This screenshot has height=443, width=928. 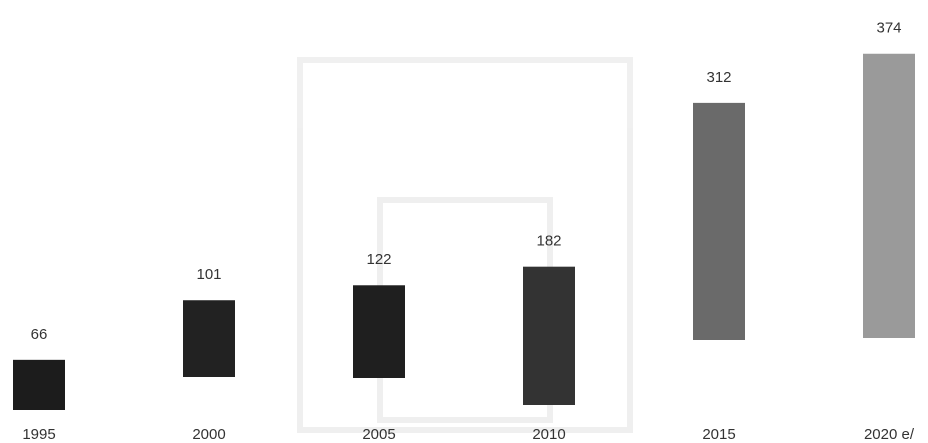 I want to click on category-label: 2010, so click(x=548, y=434).